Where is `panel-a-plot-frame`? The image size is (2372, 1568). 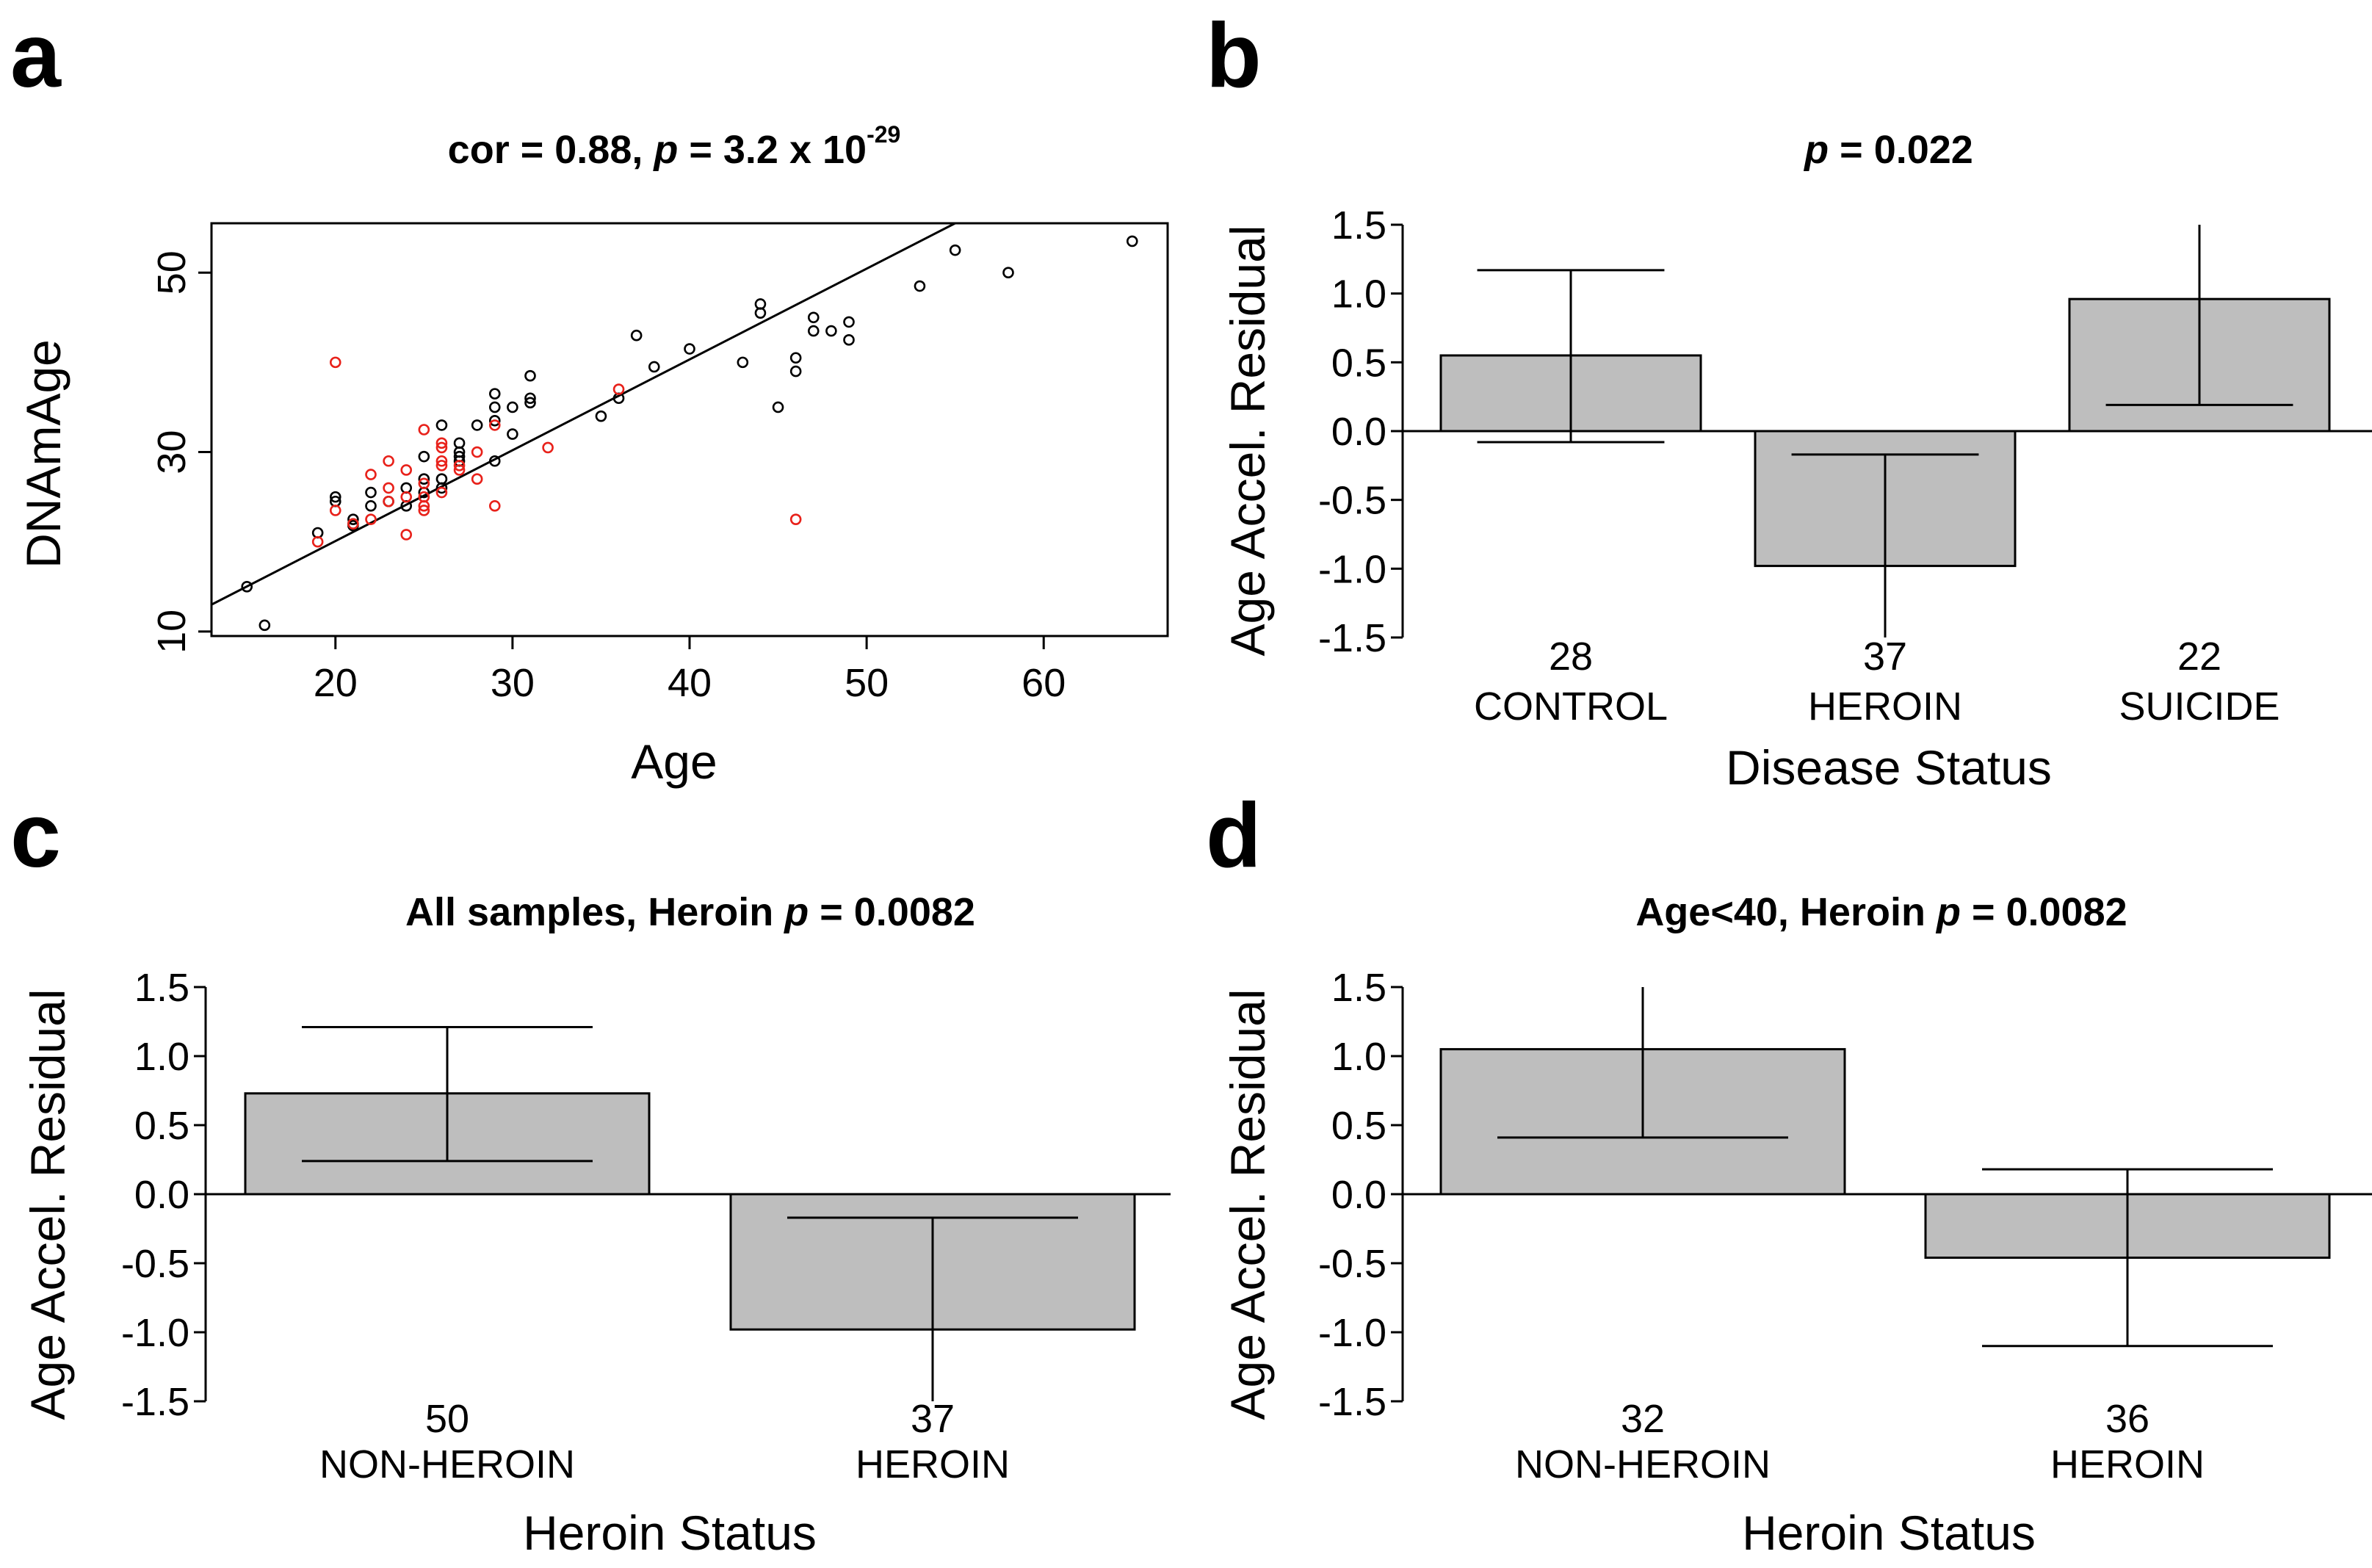
panel-a-plot-frame is located at coordinates (689, 429).